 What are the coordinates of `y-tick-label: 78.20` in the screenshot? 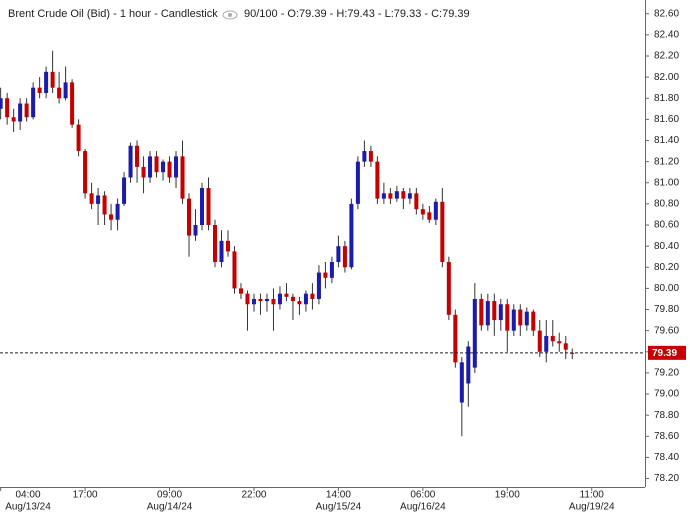 It's located at (666, 478).